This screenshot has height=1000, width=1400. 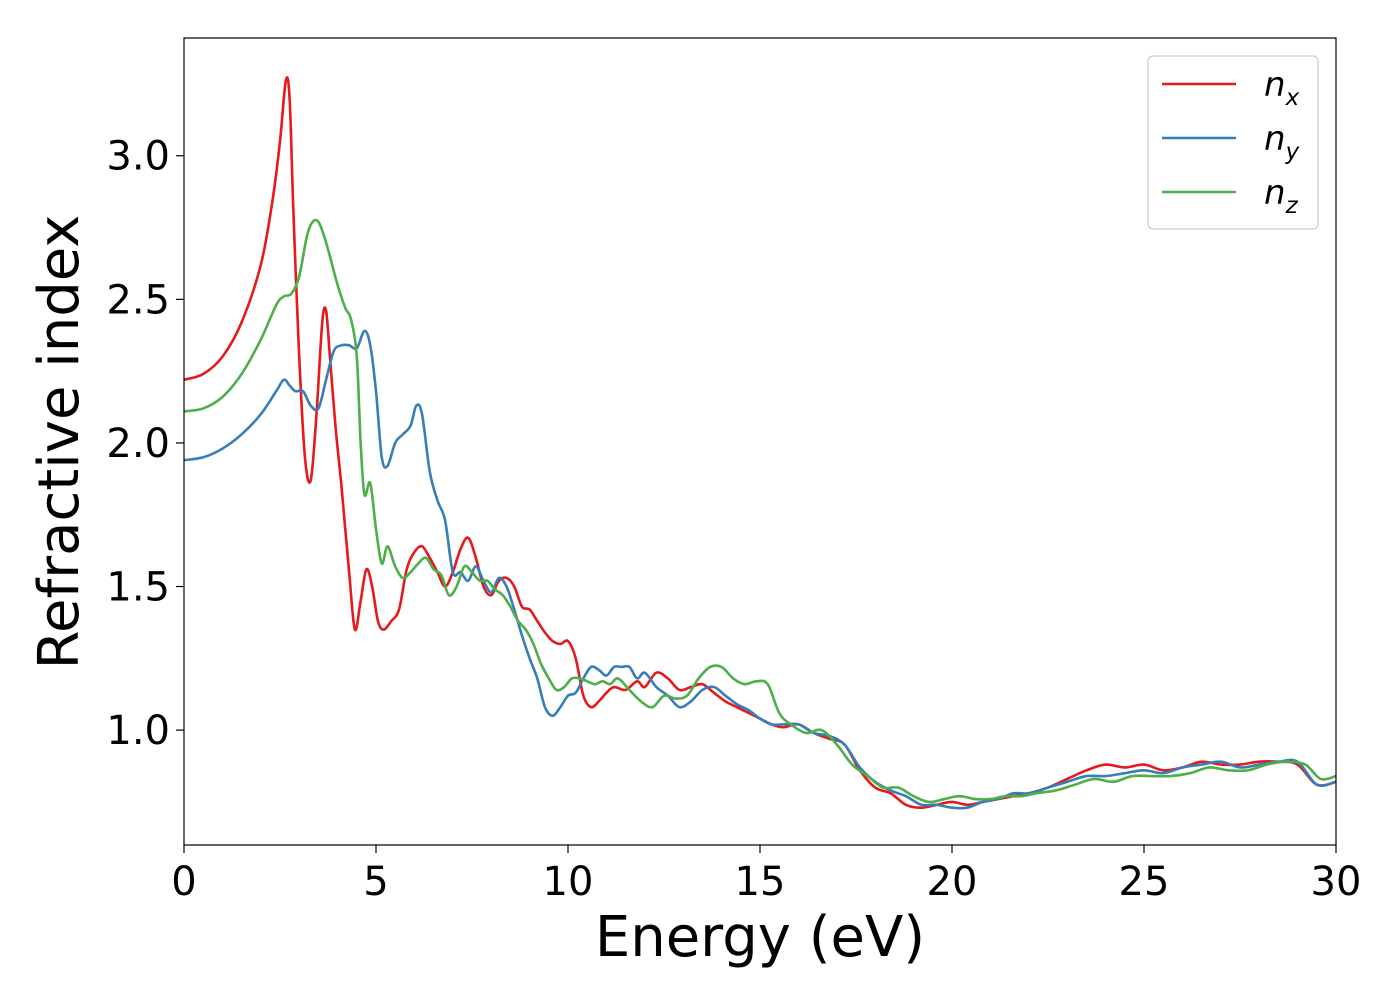 What do you see at coordinates (138, 300) in the screenshot?
I see `y-tick-label: 2.5` at bounding box center [138, 300].